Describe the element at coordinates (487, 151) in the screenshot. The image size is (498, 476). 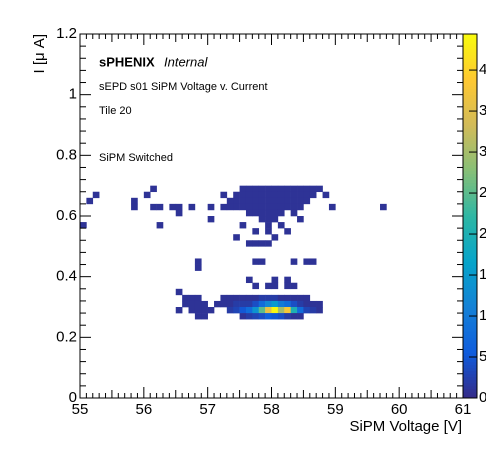
I see `z-tick-label: 30` at that location.